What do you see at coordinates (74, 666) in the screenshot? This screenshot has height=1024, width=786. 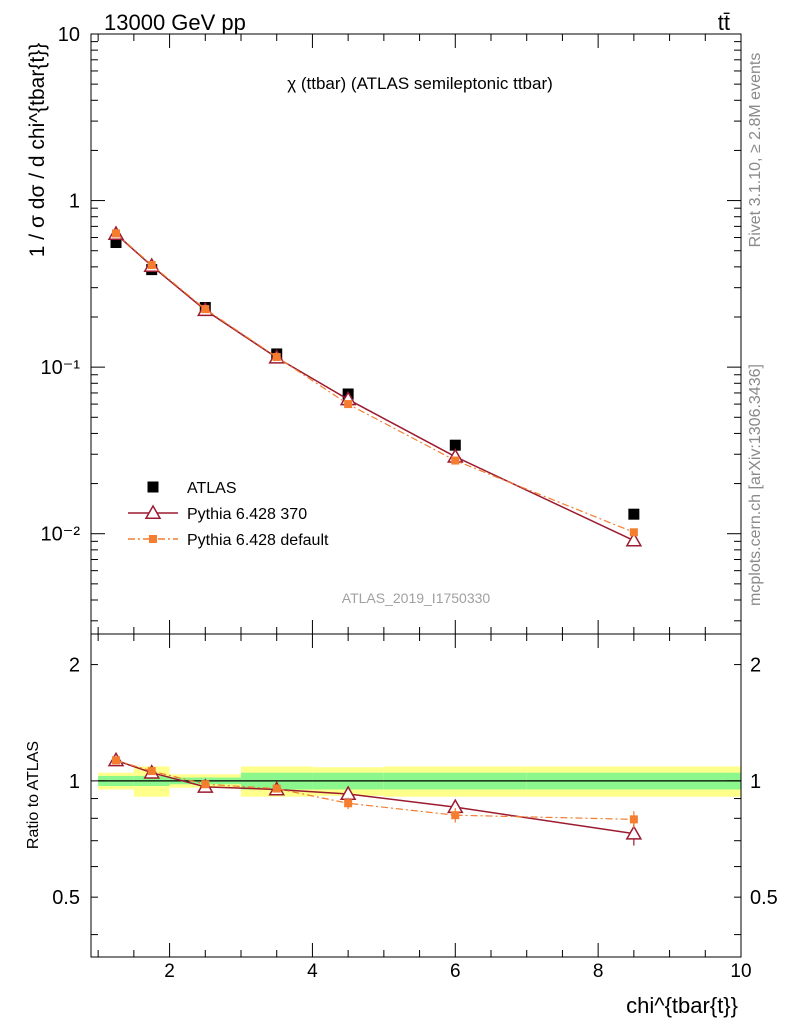 I see `y-tick-label: 2` at bounding box center [74, 666].